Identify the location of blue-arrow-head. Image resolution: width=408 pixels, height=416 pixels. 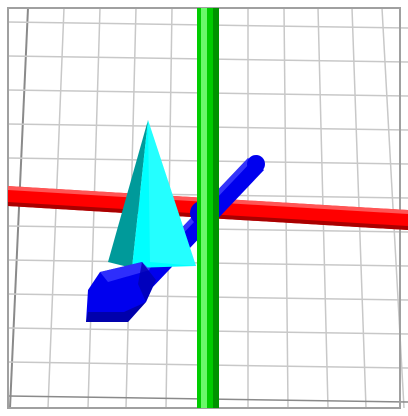
(121, 292).